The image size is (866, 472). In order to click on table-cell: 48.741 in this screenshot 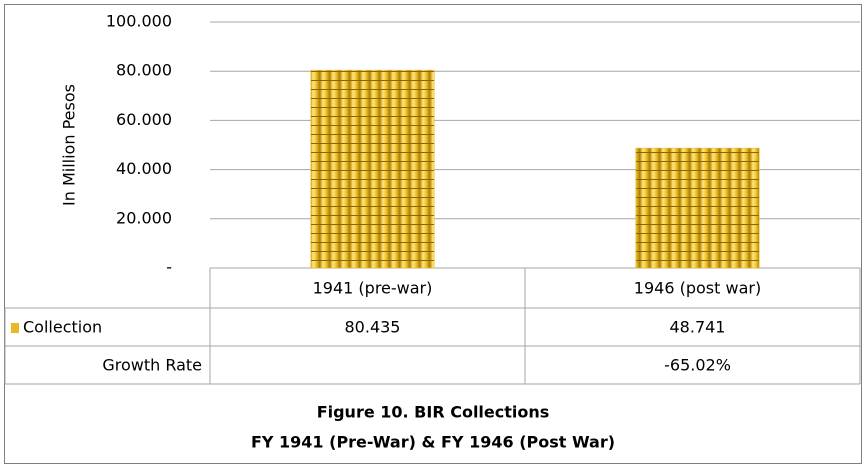, I will do `click(698, 327)`.